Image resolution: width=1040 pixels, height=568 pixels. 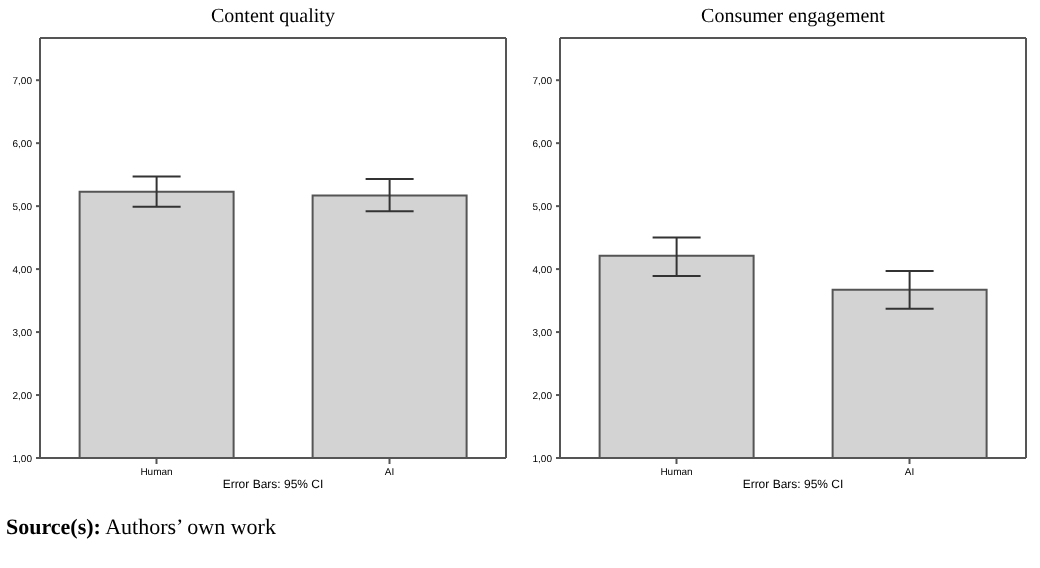 What do you see at coordinates (793, 17) in the screenshot?
I see `chart-title: Consumer engagement` at bounding box center [793, 17].